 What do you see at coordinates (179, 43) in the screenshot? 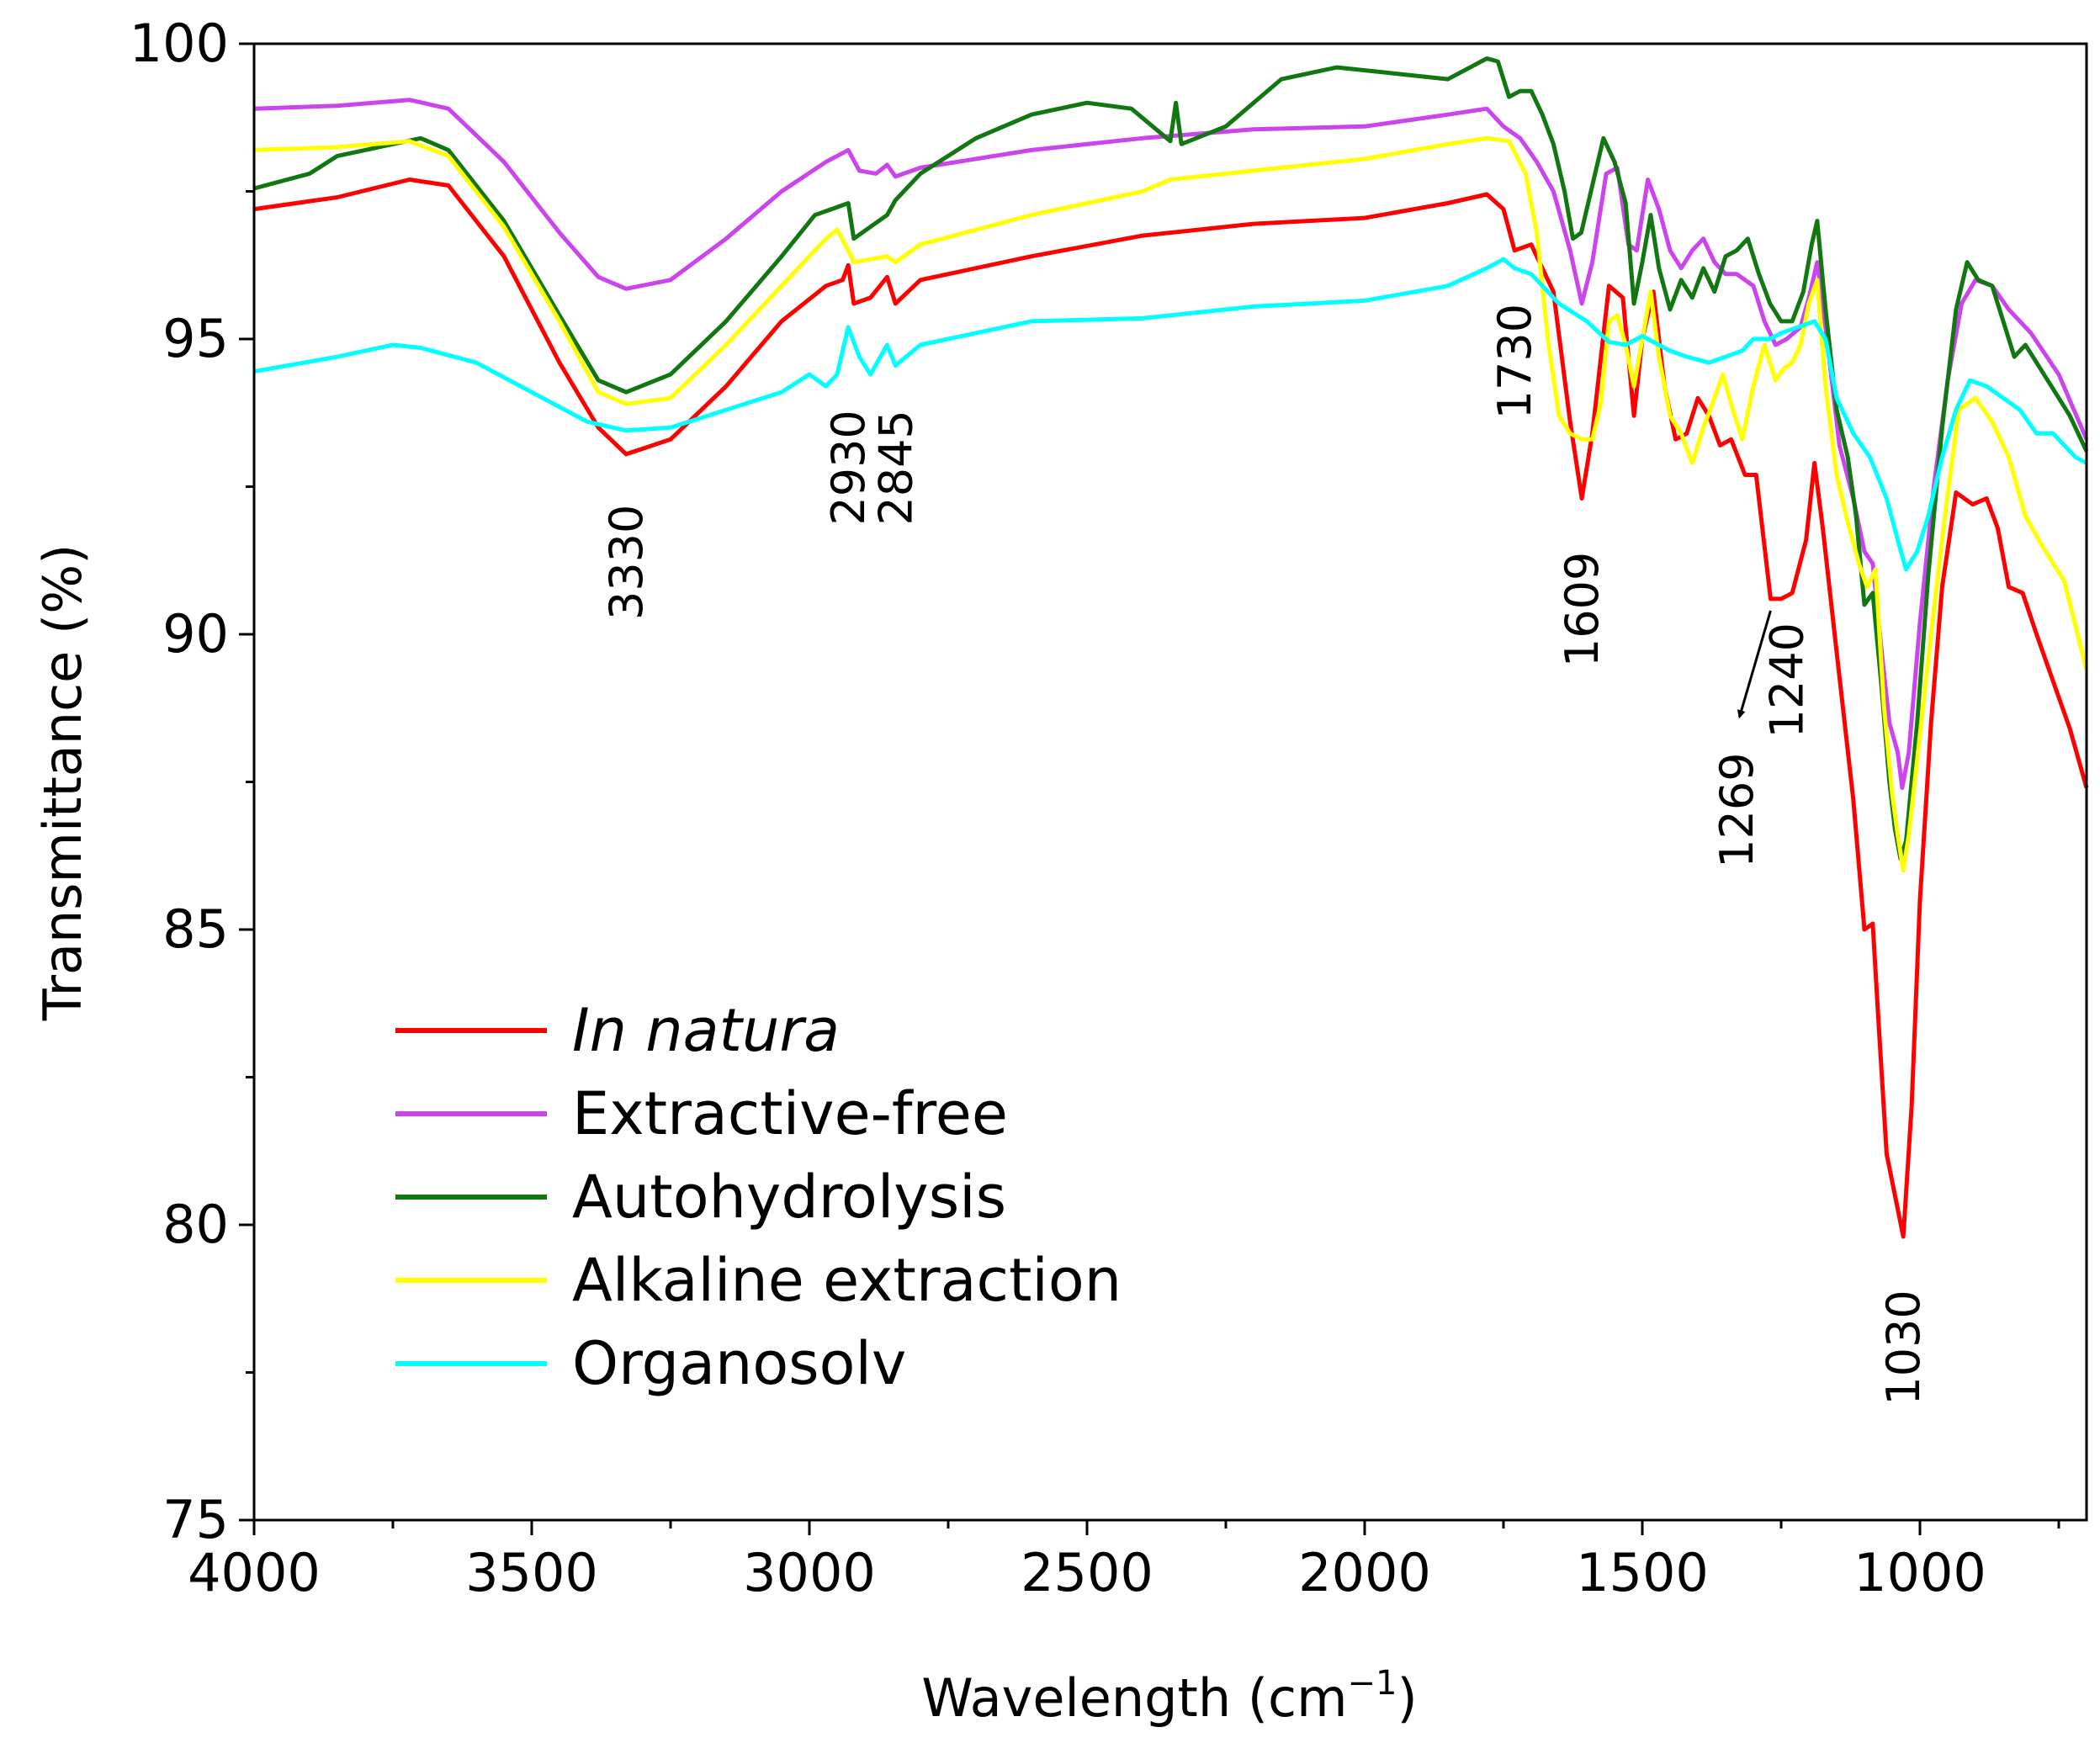
I see `y-tick-label: 100` at bounding box center [179, 43].